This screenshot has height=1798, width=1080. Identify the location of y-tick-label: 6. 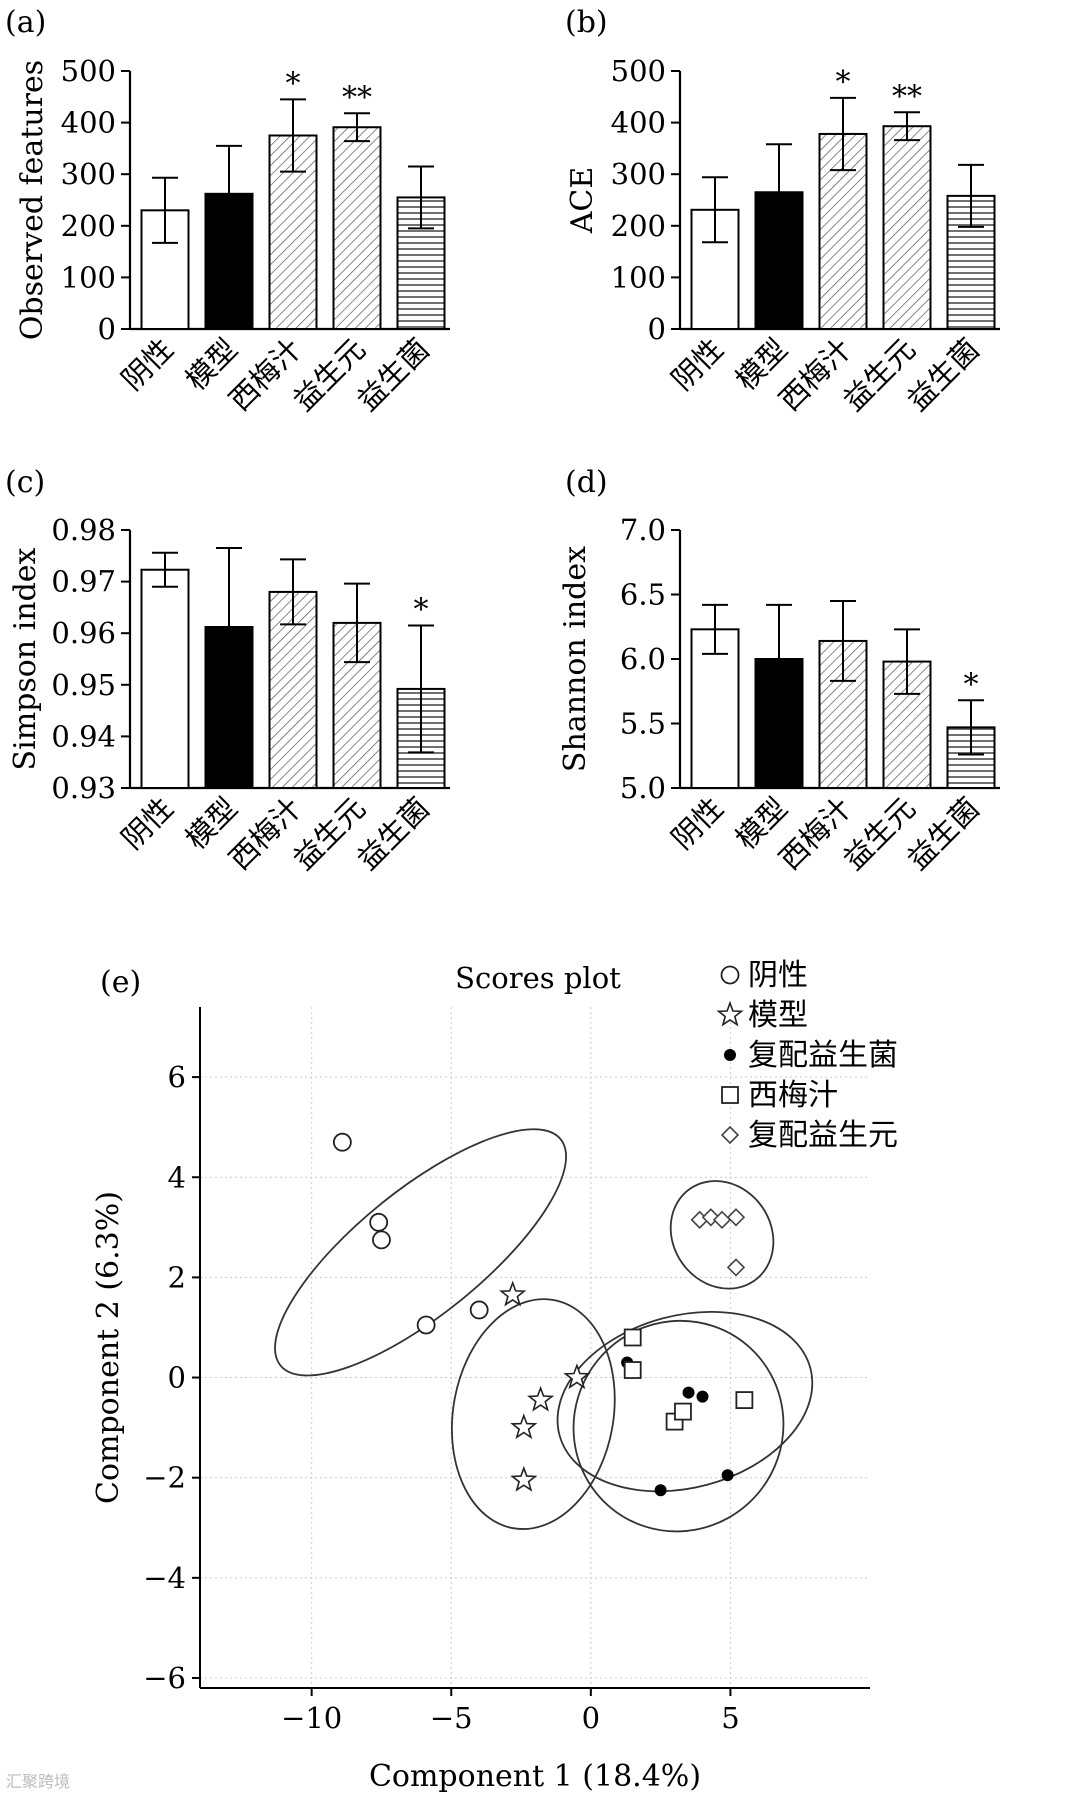
(177, 1077).